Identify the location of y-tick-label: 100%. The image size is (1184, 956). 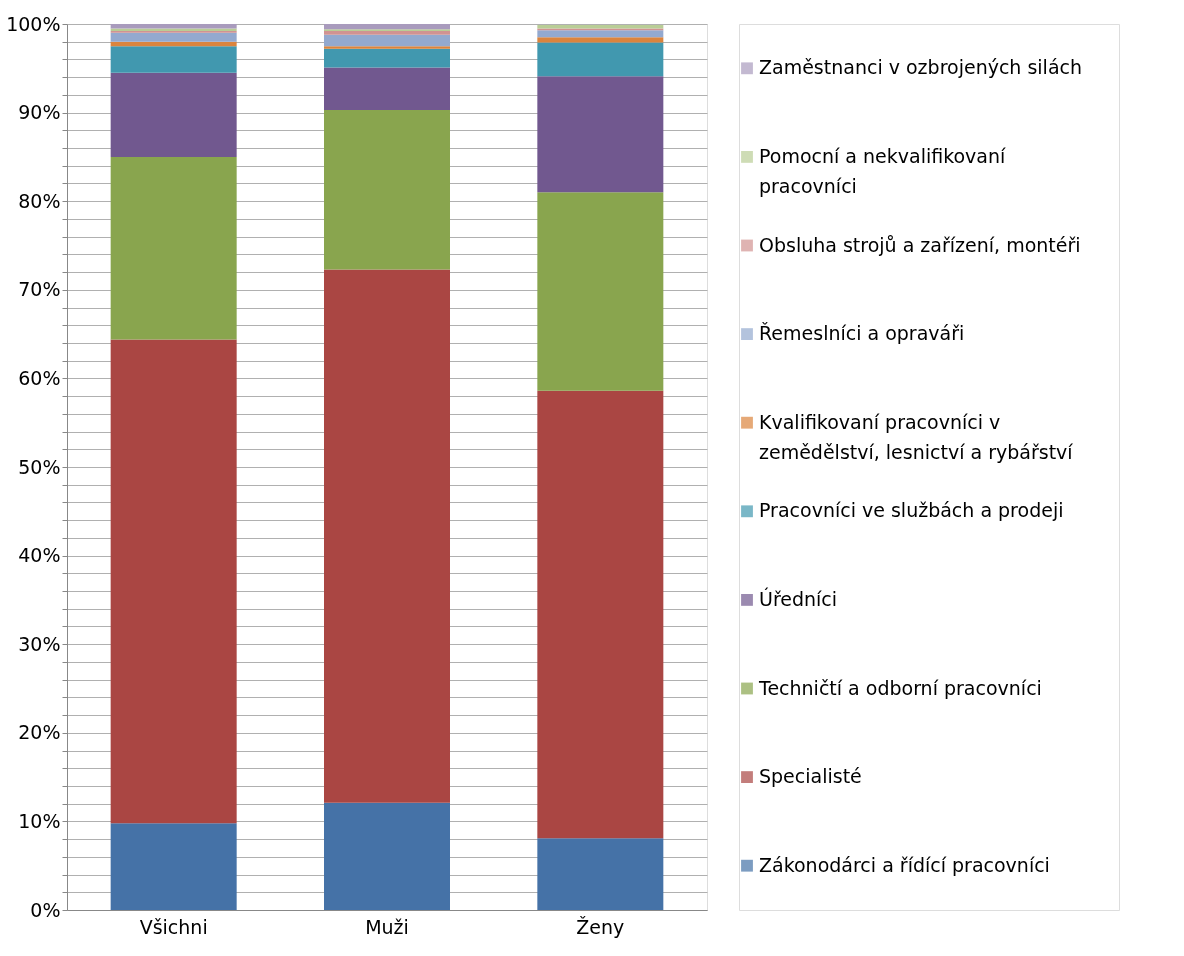
(33, 23).